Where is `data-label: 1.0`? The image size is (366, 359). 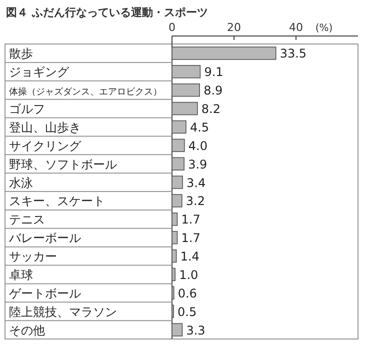 data-label: 1.0 is located at coordinates (188, 275).